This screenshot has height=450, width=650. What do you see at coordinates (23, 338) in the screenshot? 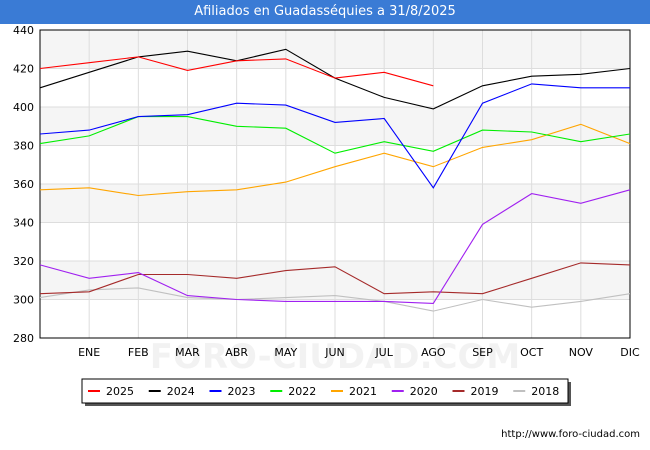
I see `y-tick-label: 280` at bounding box center [23, 338].